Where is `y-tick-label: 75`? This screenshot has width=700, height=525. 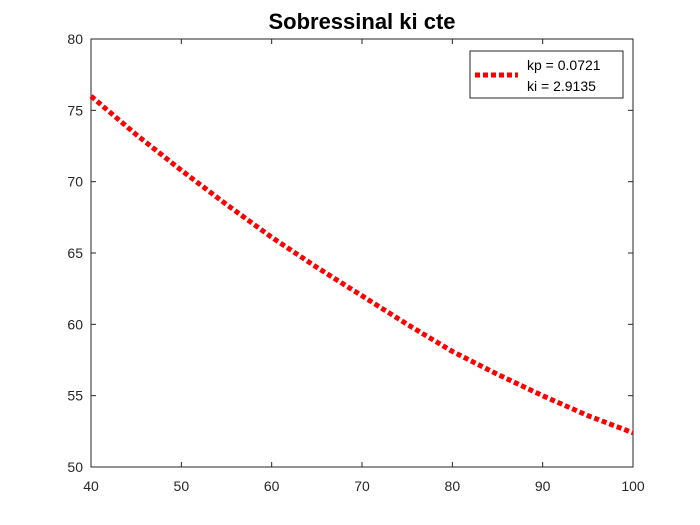 y-tick-label: 75 is located at coordinates (75, 110).